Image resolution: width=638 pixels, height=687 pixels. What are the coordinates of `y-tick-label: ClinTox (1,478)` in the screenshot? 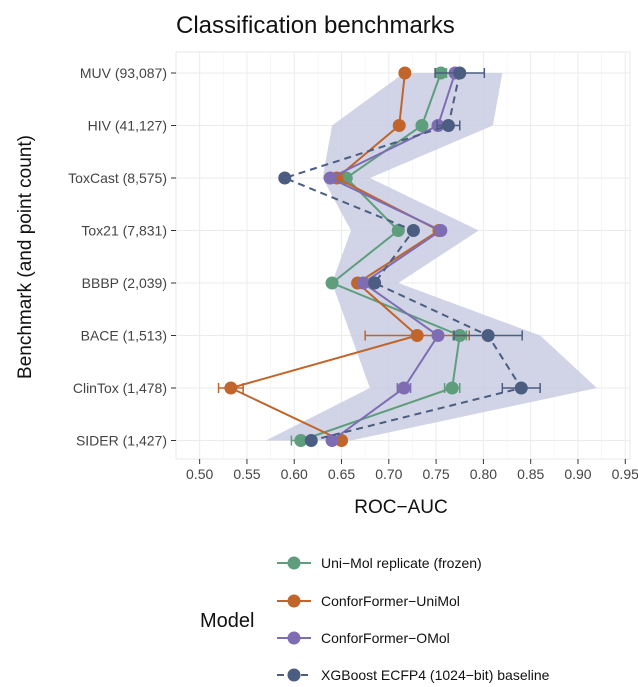 It's located at (120, 388).